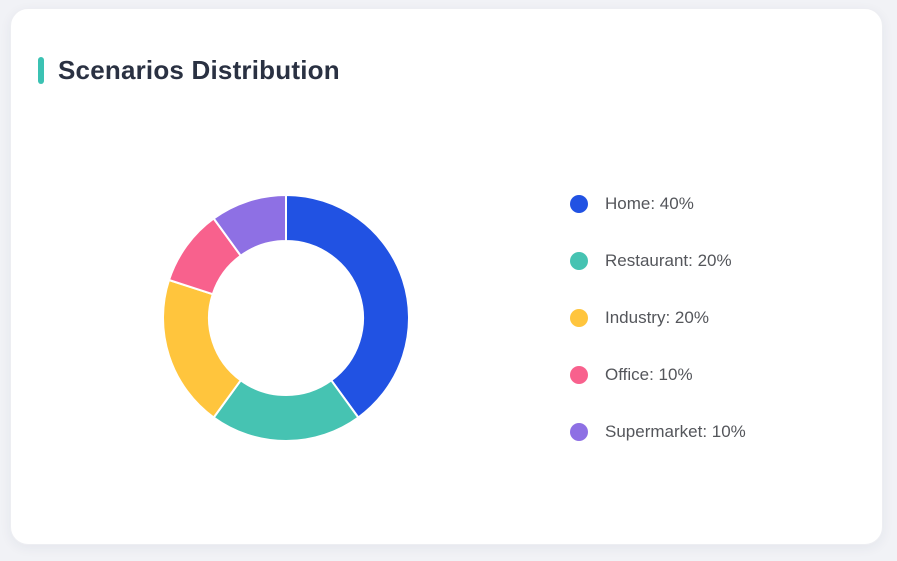  What do you see at coordinates (579, 204) in the screenshot?
I see `home-legend-dot-icon` at bounding box center [579, 204].